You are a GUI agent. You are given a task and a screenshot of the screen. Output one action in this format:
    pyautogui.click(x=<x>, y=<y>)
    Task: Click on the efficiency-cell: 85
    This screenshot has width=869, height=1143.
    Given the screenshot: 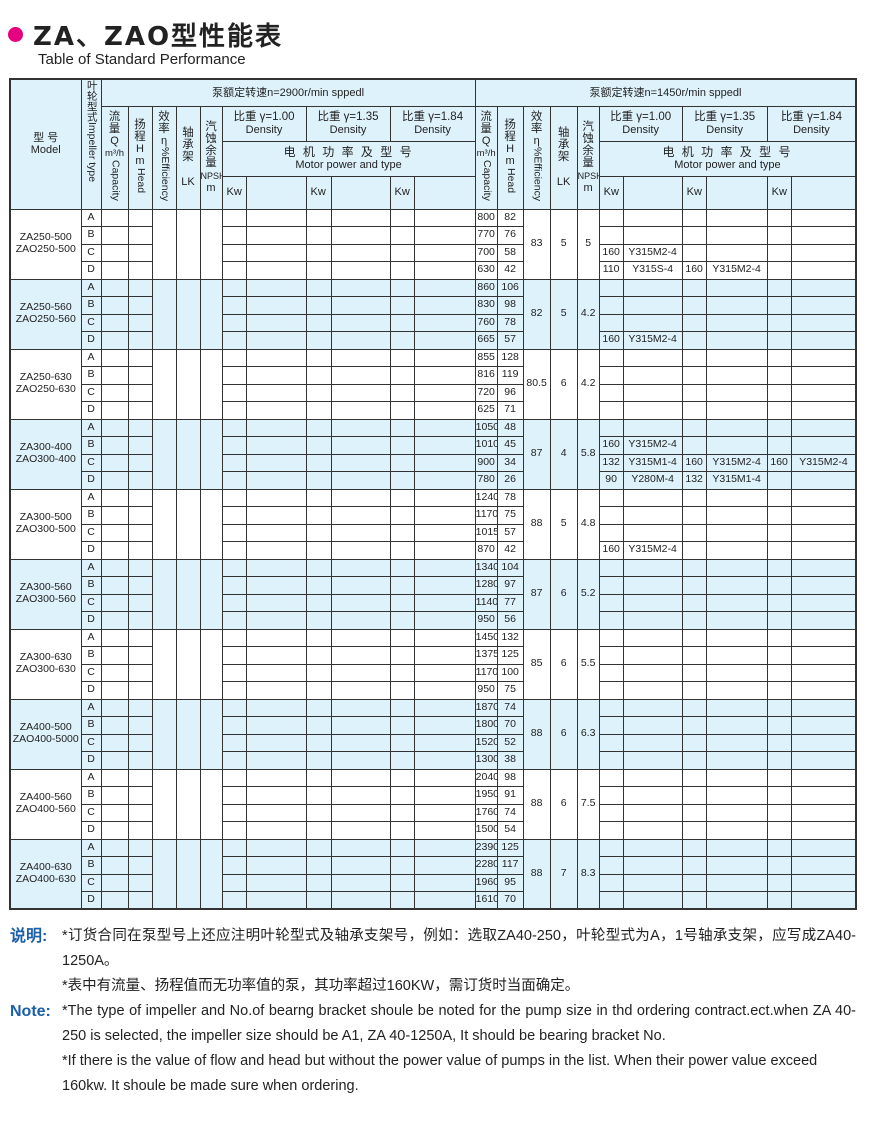 What is the action you would take?
    pyautogui.click(x=536, y=664)
    